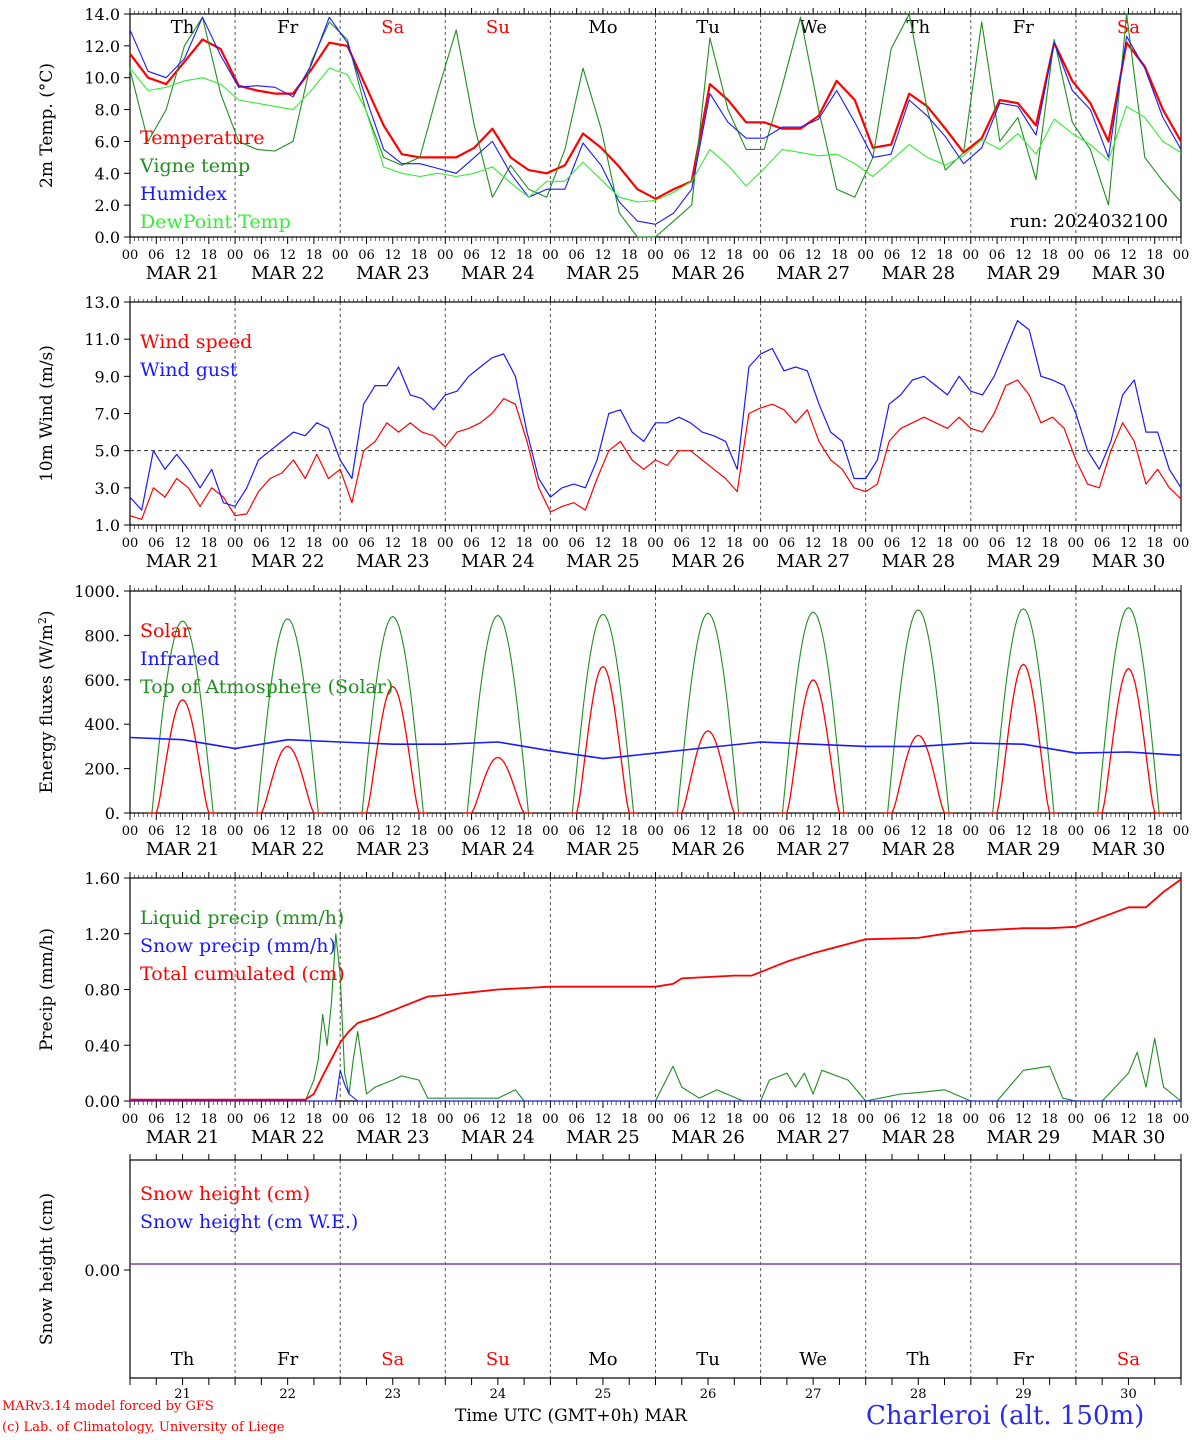  What do you see at coordinates (107, 488) in the screenshot?
I see `y-tick-label: 3.0` at bounding box center [107, 488].